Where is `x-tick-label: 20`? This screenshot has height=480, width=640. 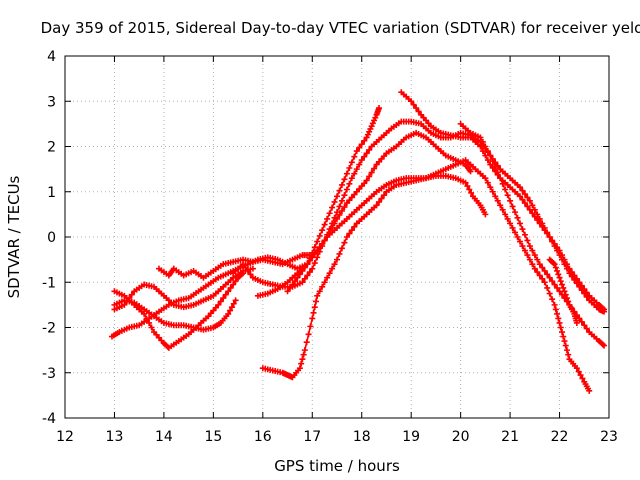
x-tick-label: 20 is located at coordinates (461, 437).